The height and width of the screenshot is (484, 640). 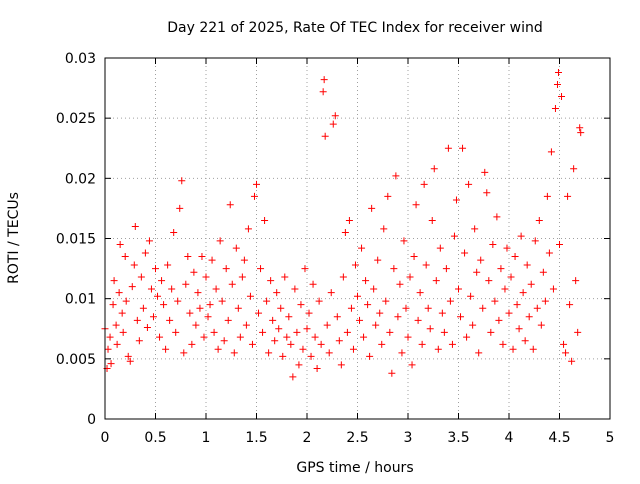 What do you see at coordinates (76, 240) in the screenshot?
I see `y-tick-label: 0.015` at bounding box center [76, 240].